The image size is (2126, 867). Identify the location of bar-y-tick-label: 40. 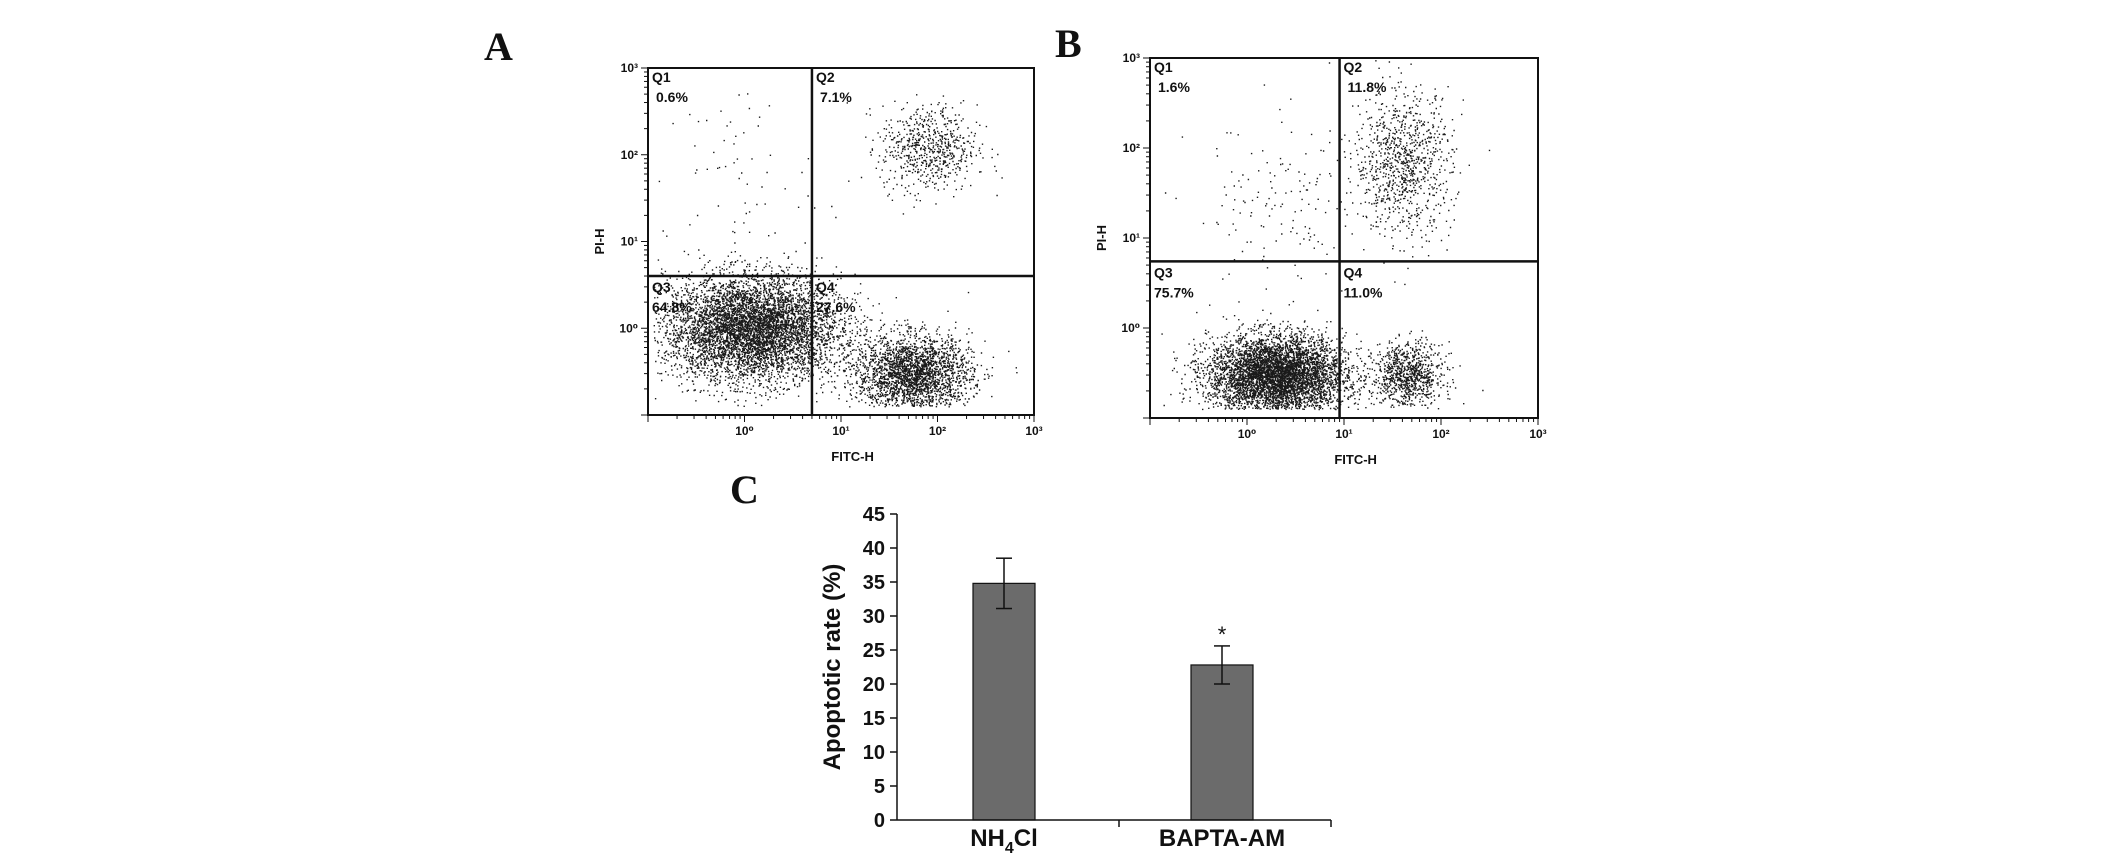
(874, 549).